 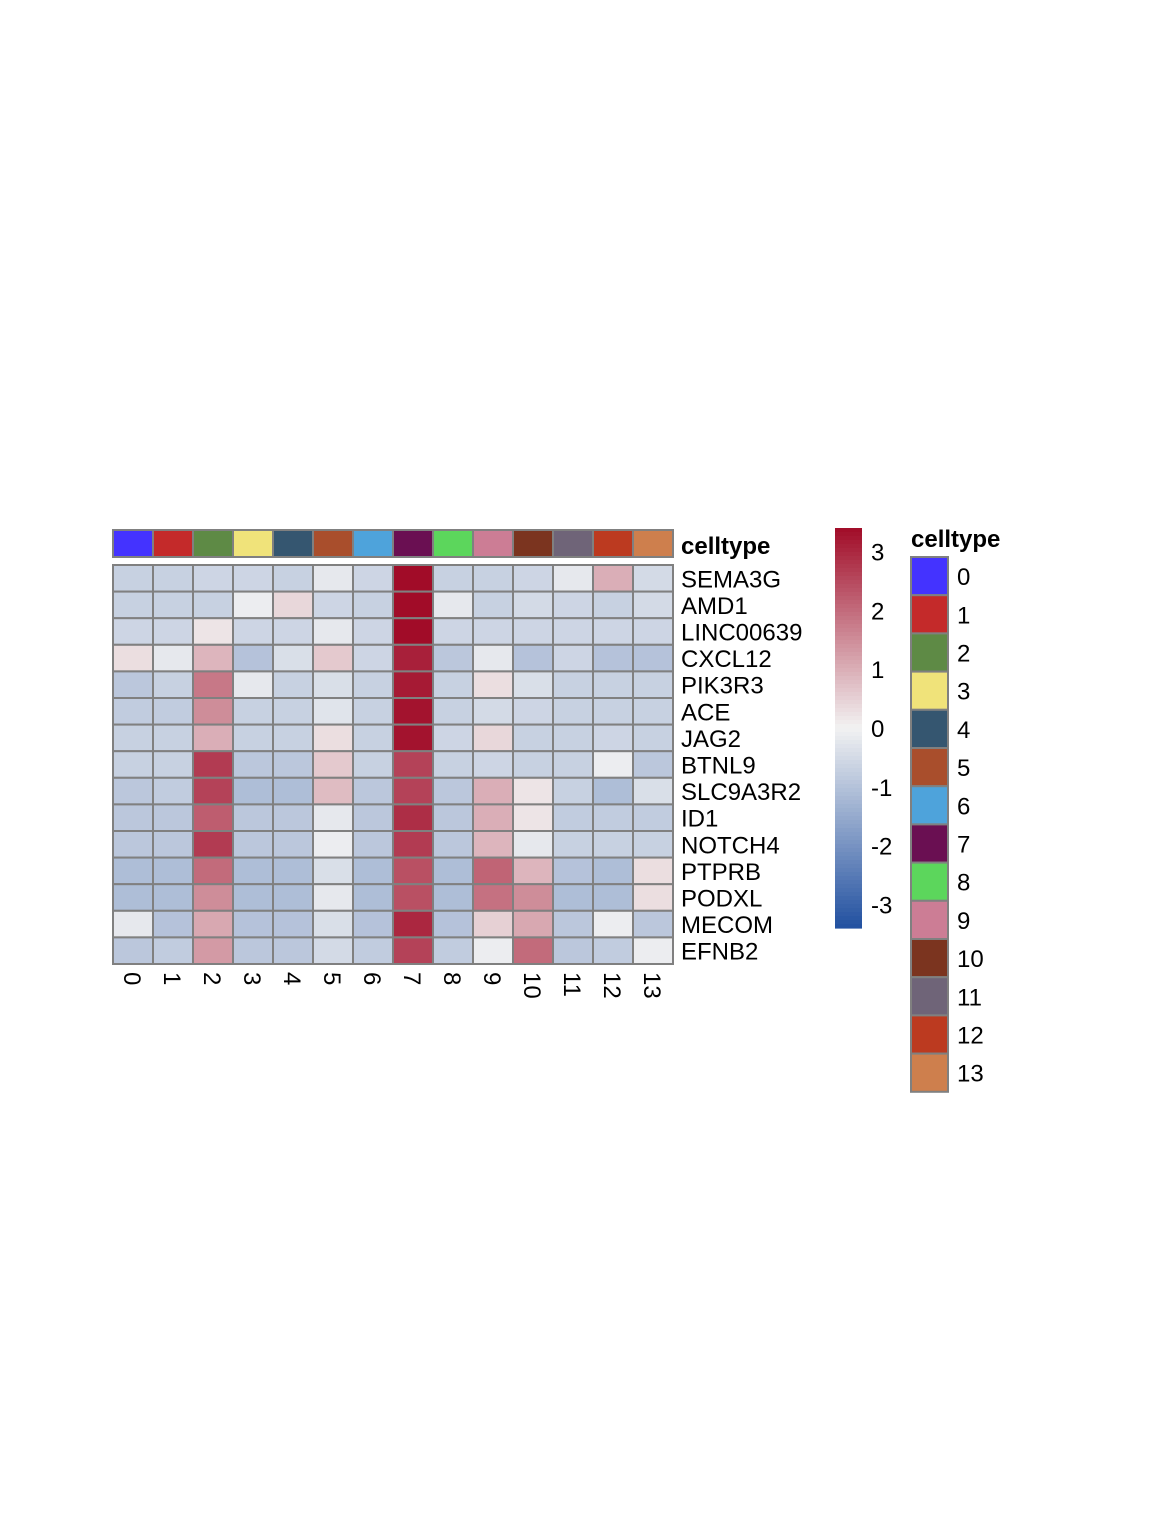 I want to click on legend-label: 4, so click(x=963, y=730).